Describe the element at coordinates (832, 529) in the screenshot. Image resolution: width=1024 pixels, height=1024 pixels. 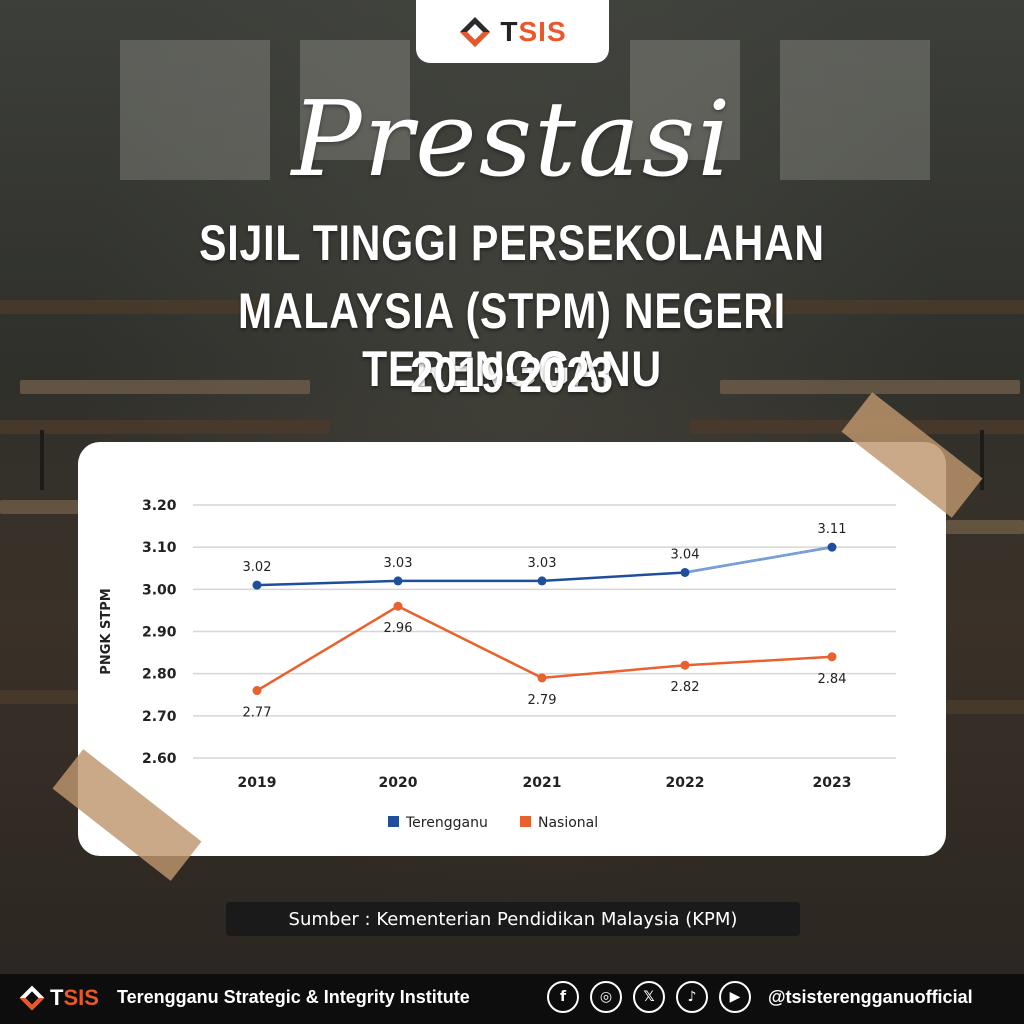
I see `data-label: 3.11` at that location.